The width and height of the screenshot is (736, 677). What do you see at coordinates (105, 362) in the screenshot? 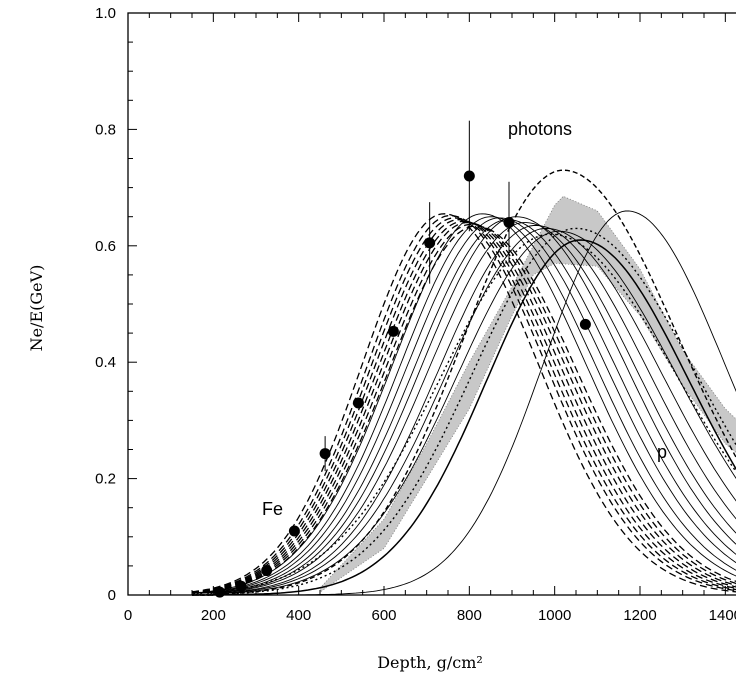
I see `y-tick-label: 0.4` at bounding box center [105, 362].